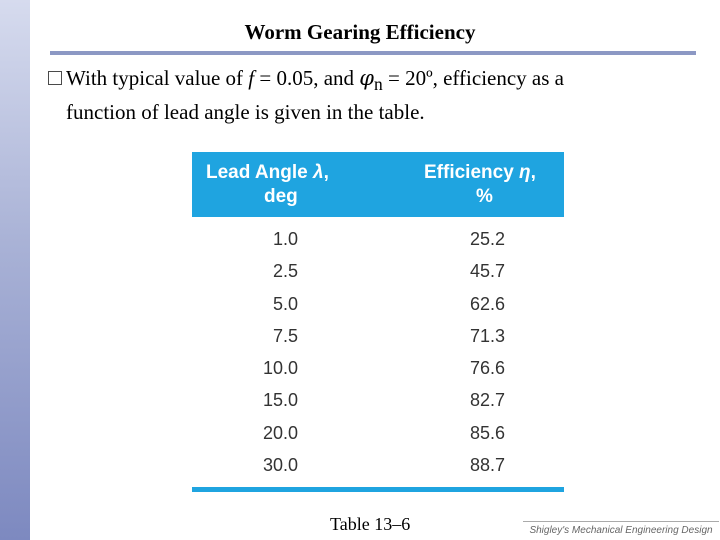  Describe the element at coordinates (488, 271) in the screenshot. I see `efficiency-cell: 45.7` at that location.